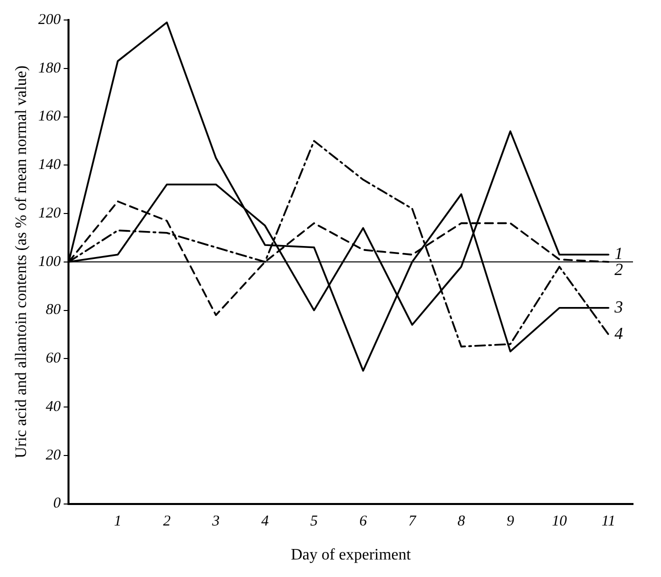 The image size is (661, 577). What do you see at coordinates (50, 116) in the screenshot?
I see `y-tick-label: 160` at bounding box center [50, 116].